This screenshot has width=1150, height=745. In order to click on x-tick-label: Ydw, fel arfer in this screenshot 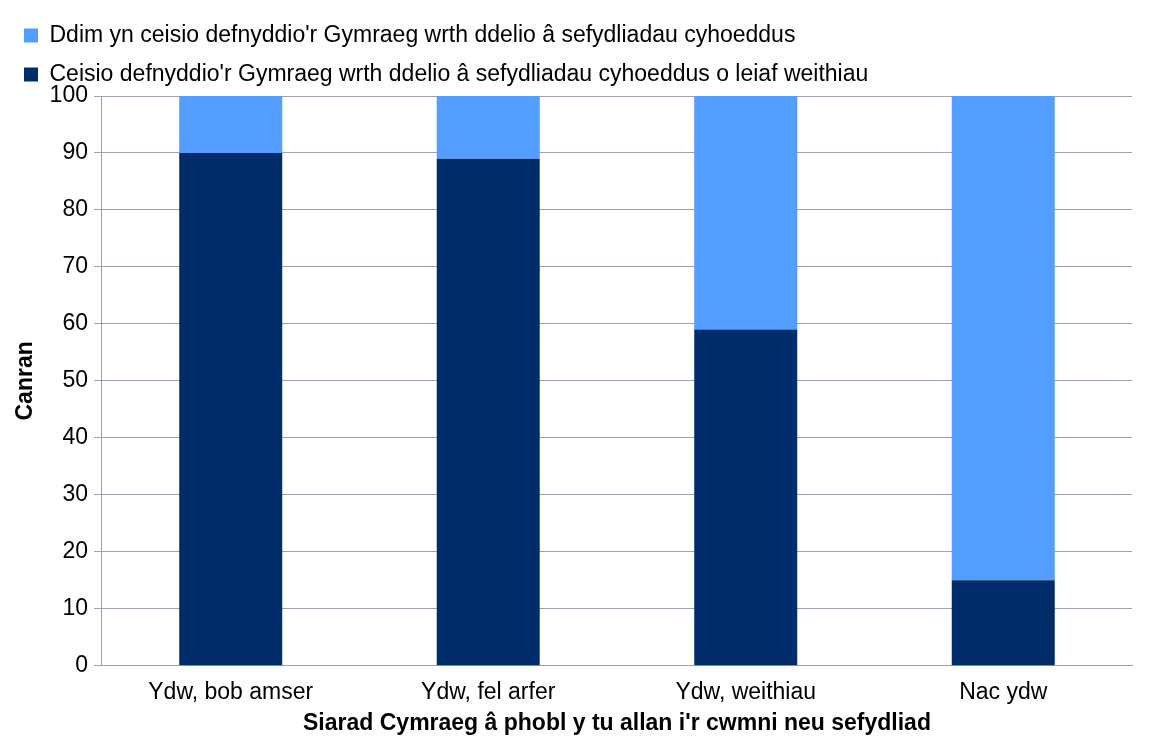, I will do `click(488, 690)`.